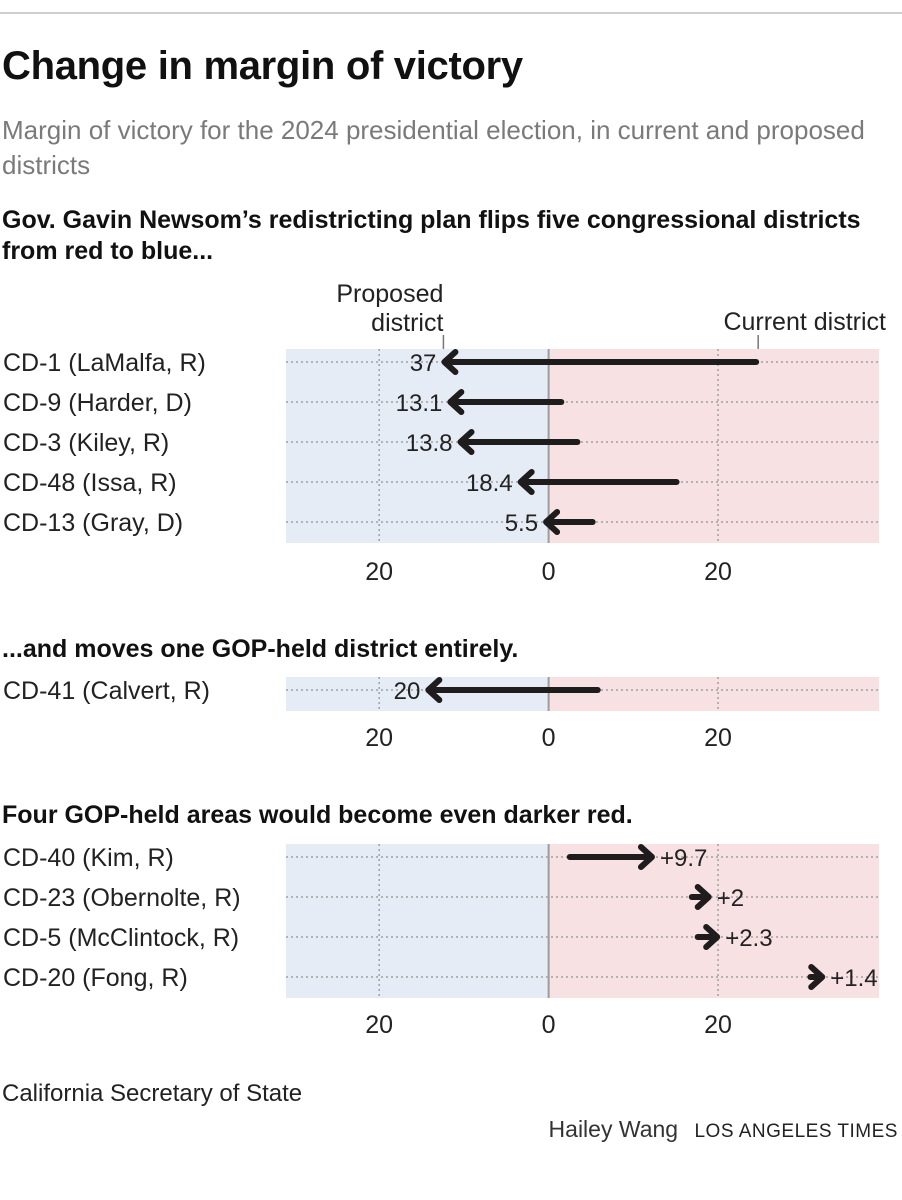  What do you see at coordinates (93, 523) in the screenshot?
I see `district-label: CD-13 (Gray, D)` at bounding box center [93, 523].